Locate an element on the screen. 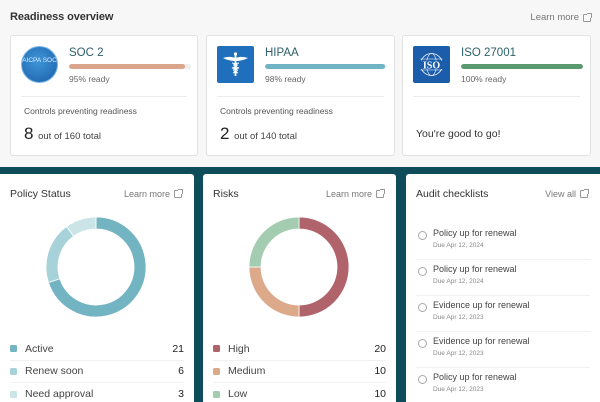 The height and width of the screenshot is (402, 600). legend-label: Medium is located at coordinates (247, 371).